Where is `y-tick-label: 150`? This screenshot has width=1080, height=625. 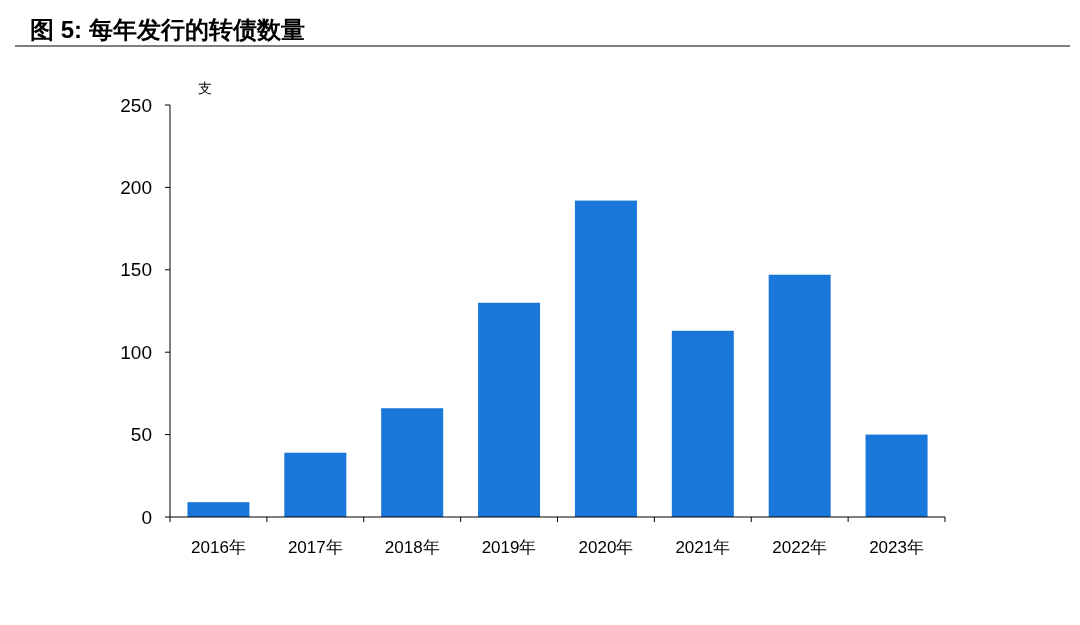 y-tick-label: 150 is located at coordinates (136, 270).